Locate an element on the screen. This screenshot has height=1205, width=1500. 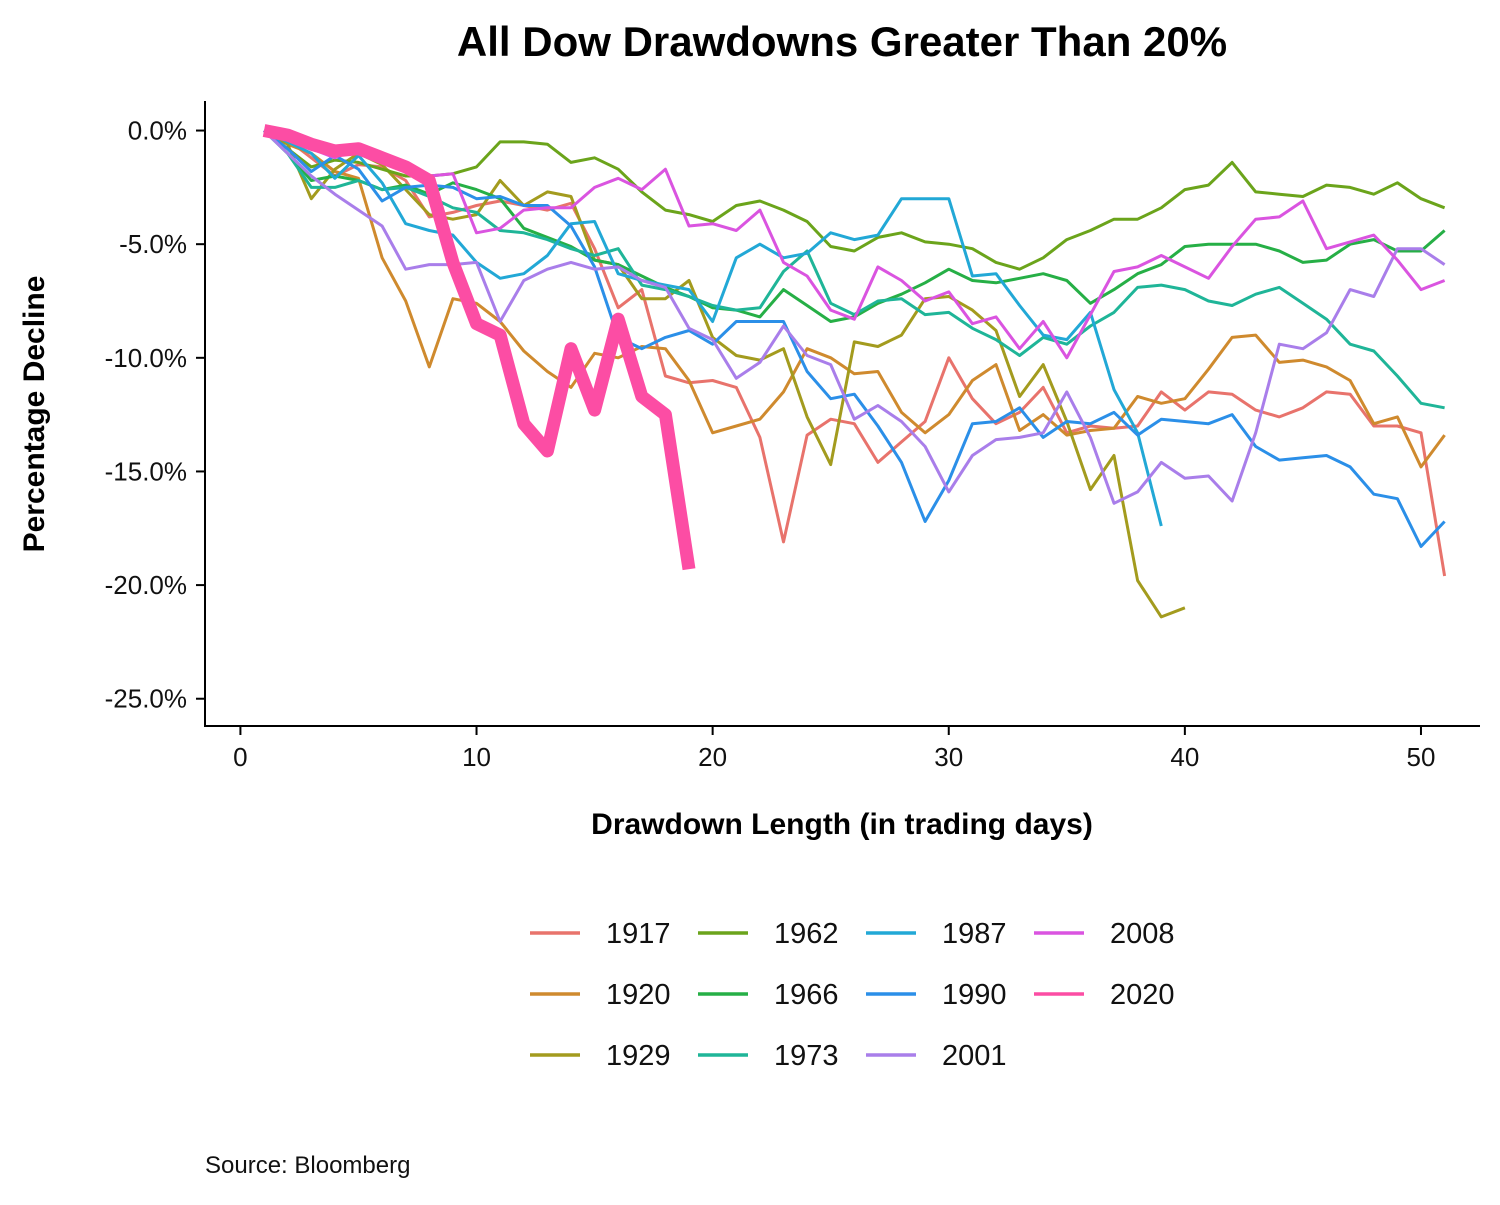
legend-label-2001: 2001 is located at coordinates (974, 1056).